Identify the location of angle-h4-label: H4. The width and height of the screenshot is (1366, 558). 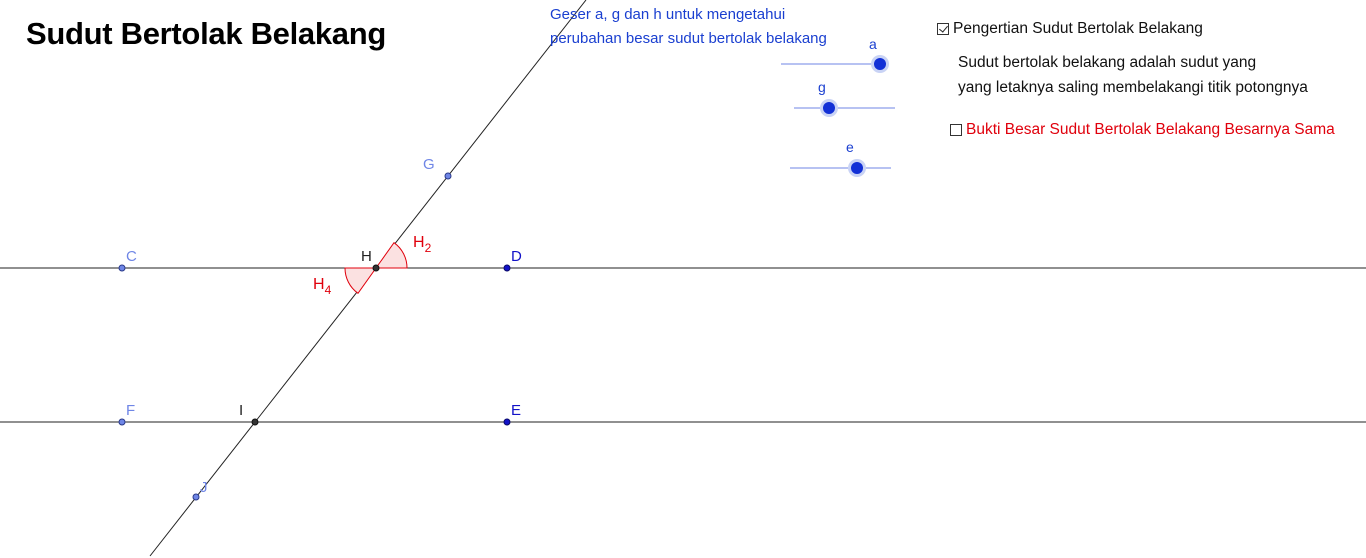
(322, 286).